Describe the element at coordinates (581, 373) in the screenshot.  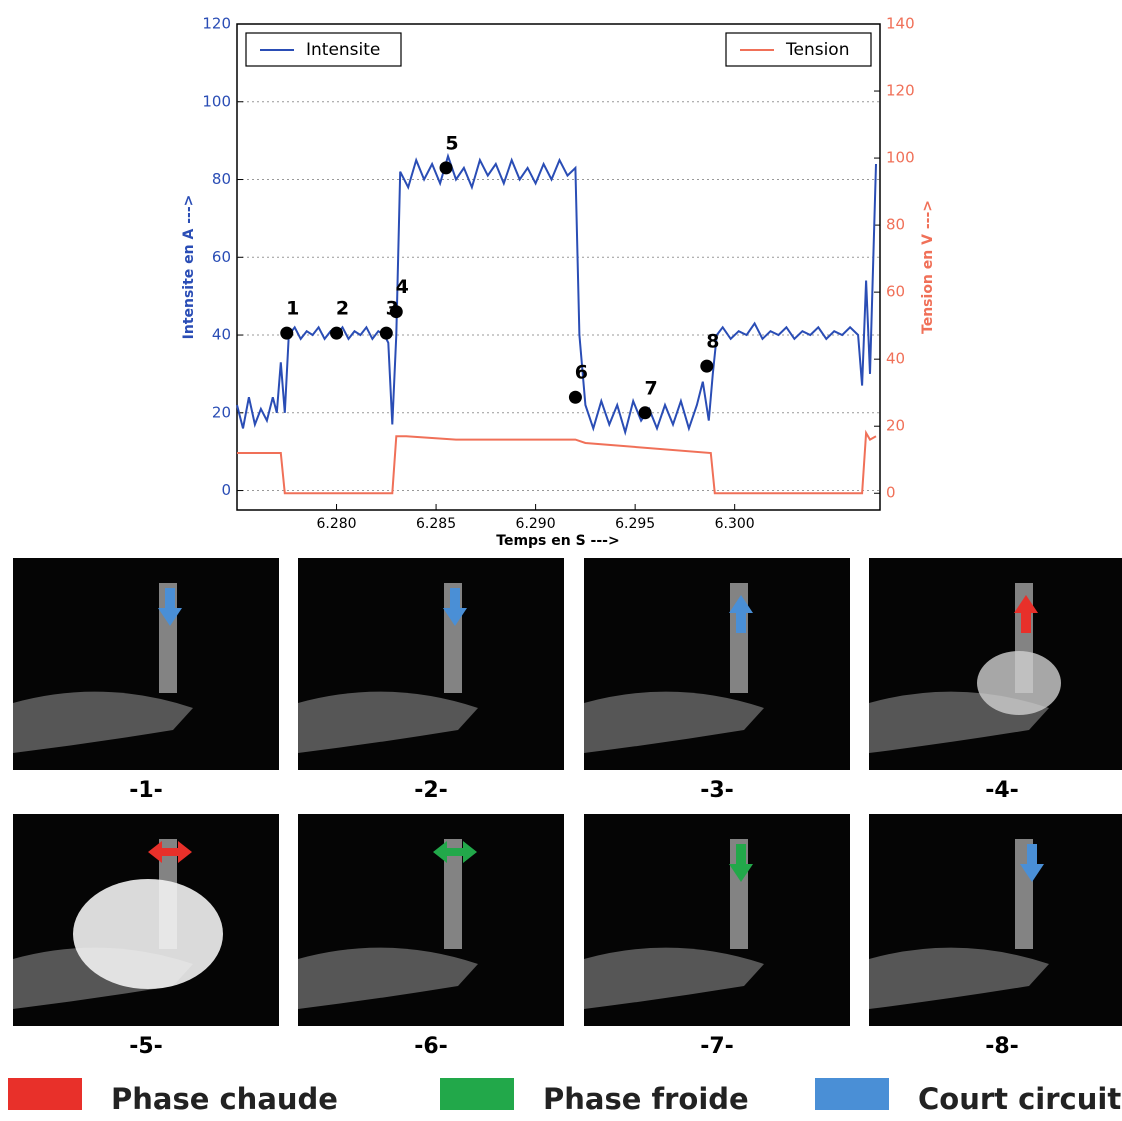
I see `annotation-label: 6` at that location.